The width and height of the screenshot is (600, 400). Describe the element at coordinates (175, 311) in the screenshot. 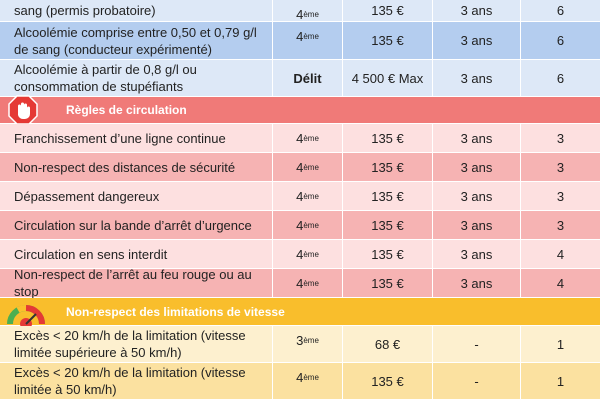

I see `section-title: Non-respect des limitations de vitesse` at that location.